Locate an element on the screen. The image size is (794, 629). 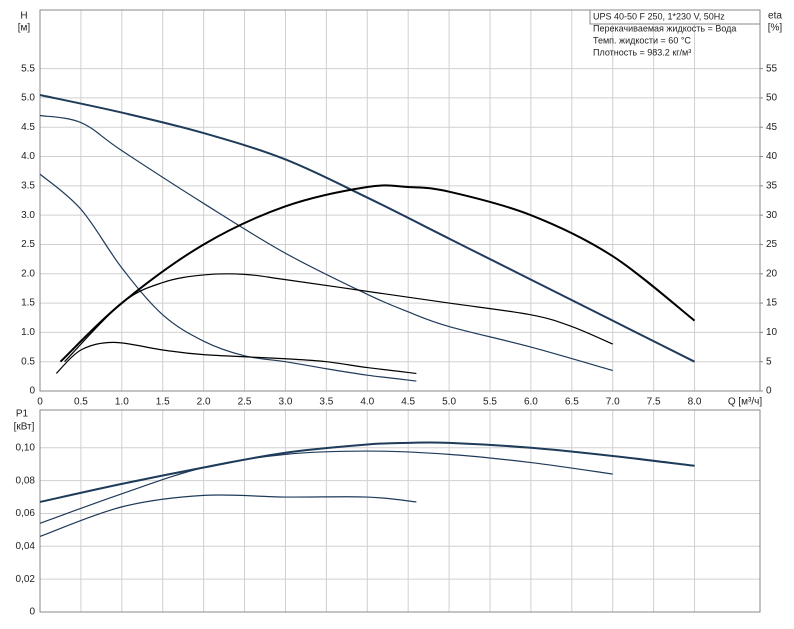
y-tick-label: 5.0 is located at coordinates (28, 98).